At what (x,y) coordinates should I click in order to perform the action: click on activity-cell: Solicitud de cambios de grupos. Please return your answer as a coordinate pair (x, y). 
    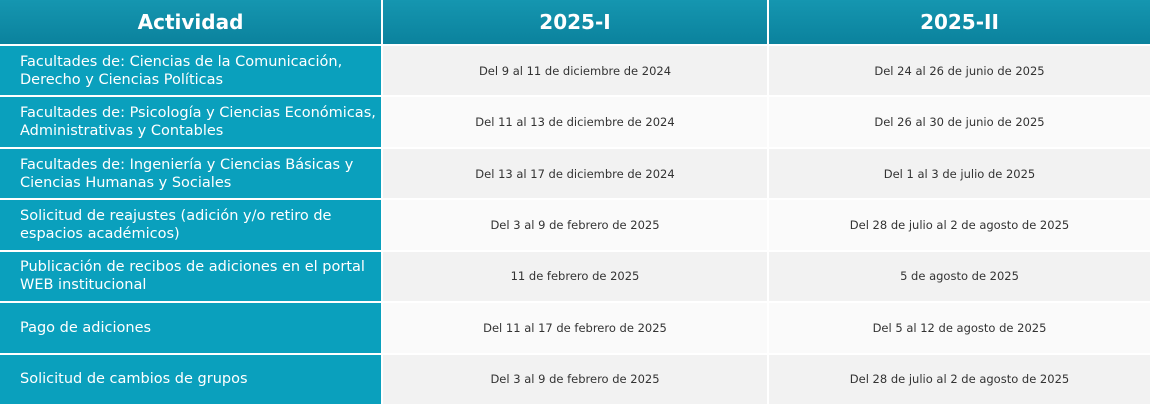
    Looking at the image, I should click on (190, 379).